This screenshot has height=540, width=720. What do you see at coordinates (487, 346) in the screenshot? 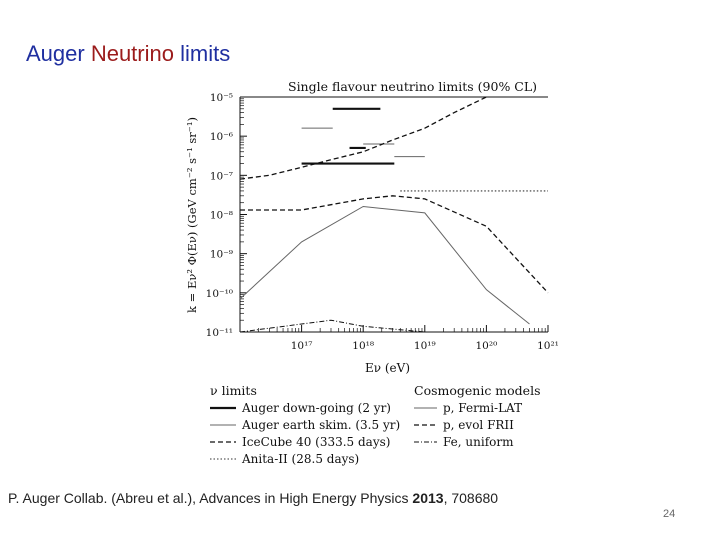
I see `x-tick-label: 10²⁰` at bounding box center [487, 346].